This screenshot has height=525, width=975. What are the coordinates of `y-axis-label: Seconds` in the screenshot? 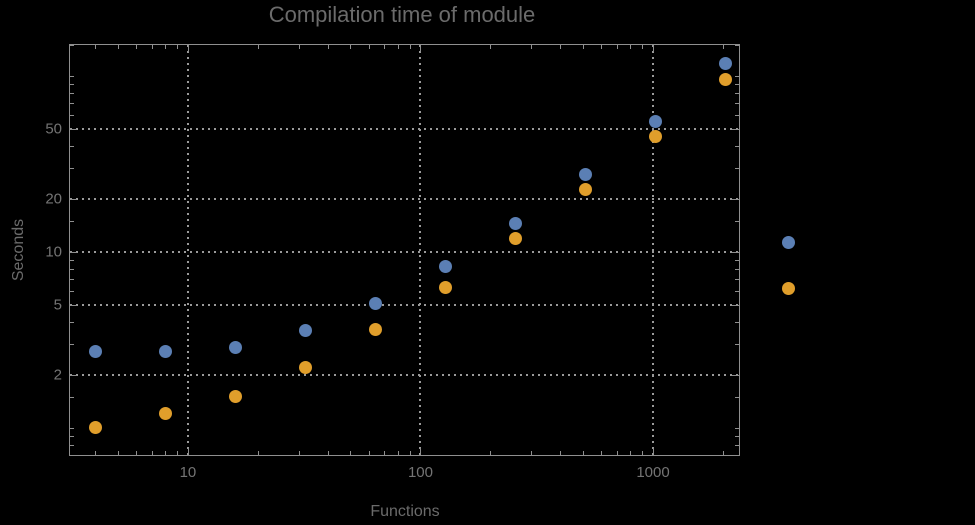 It's located at (18, 250).